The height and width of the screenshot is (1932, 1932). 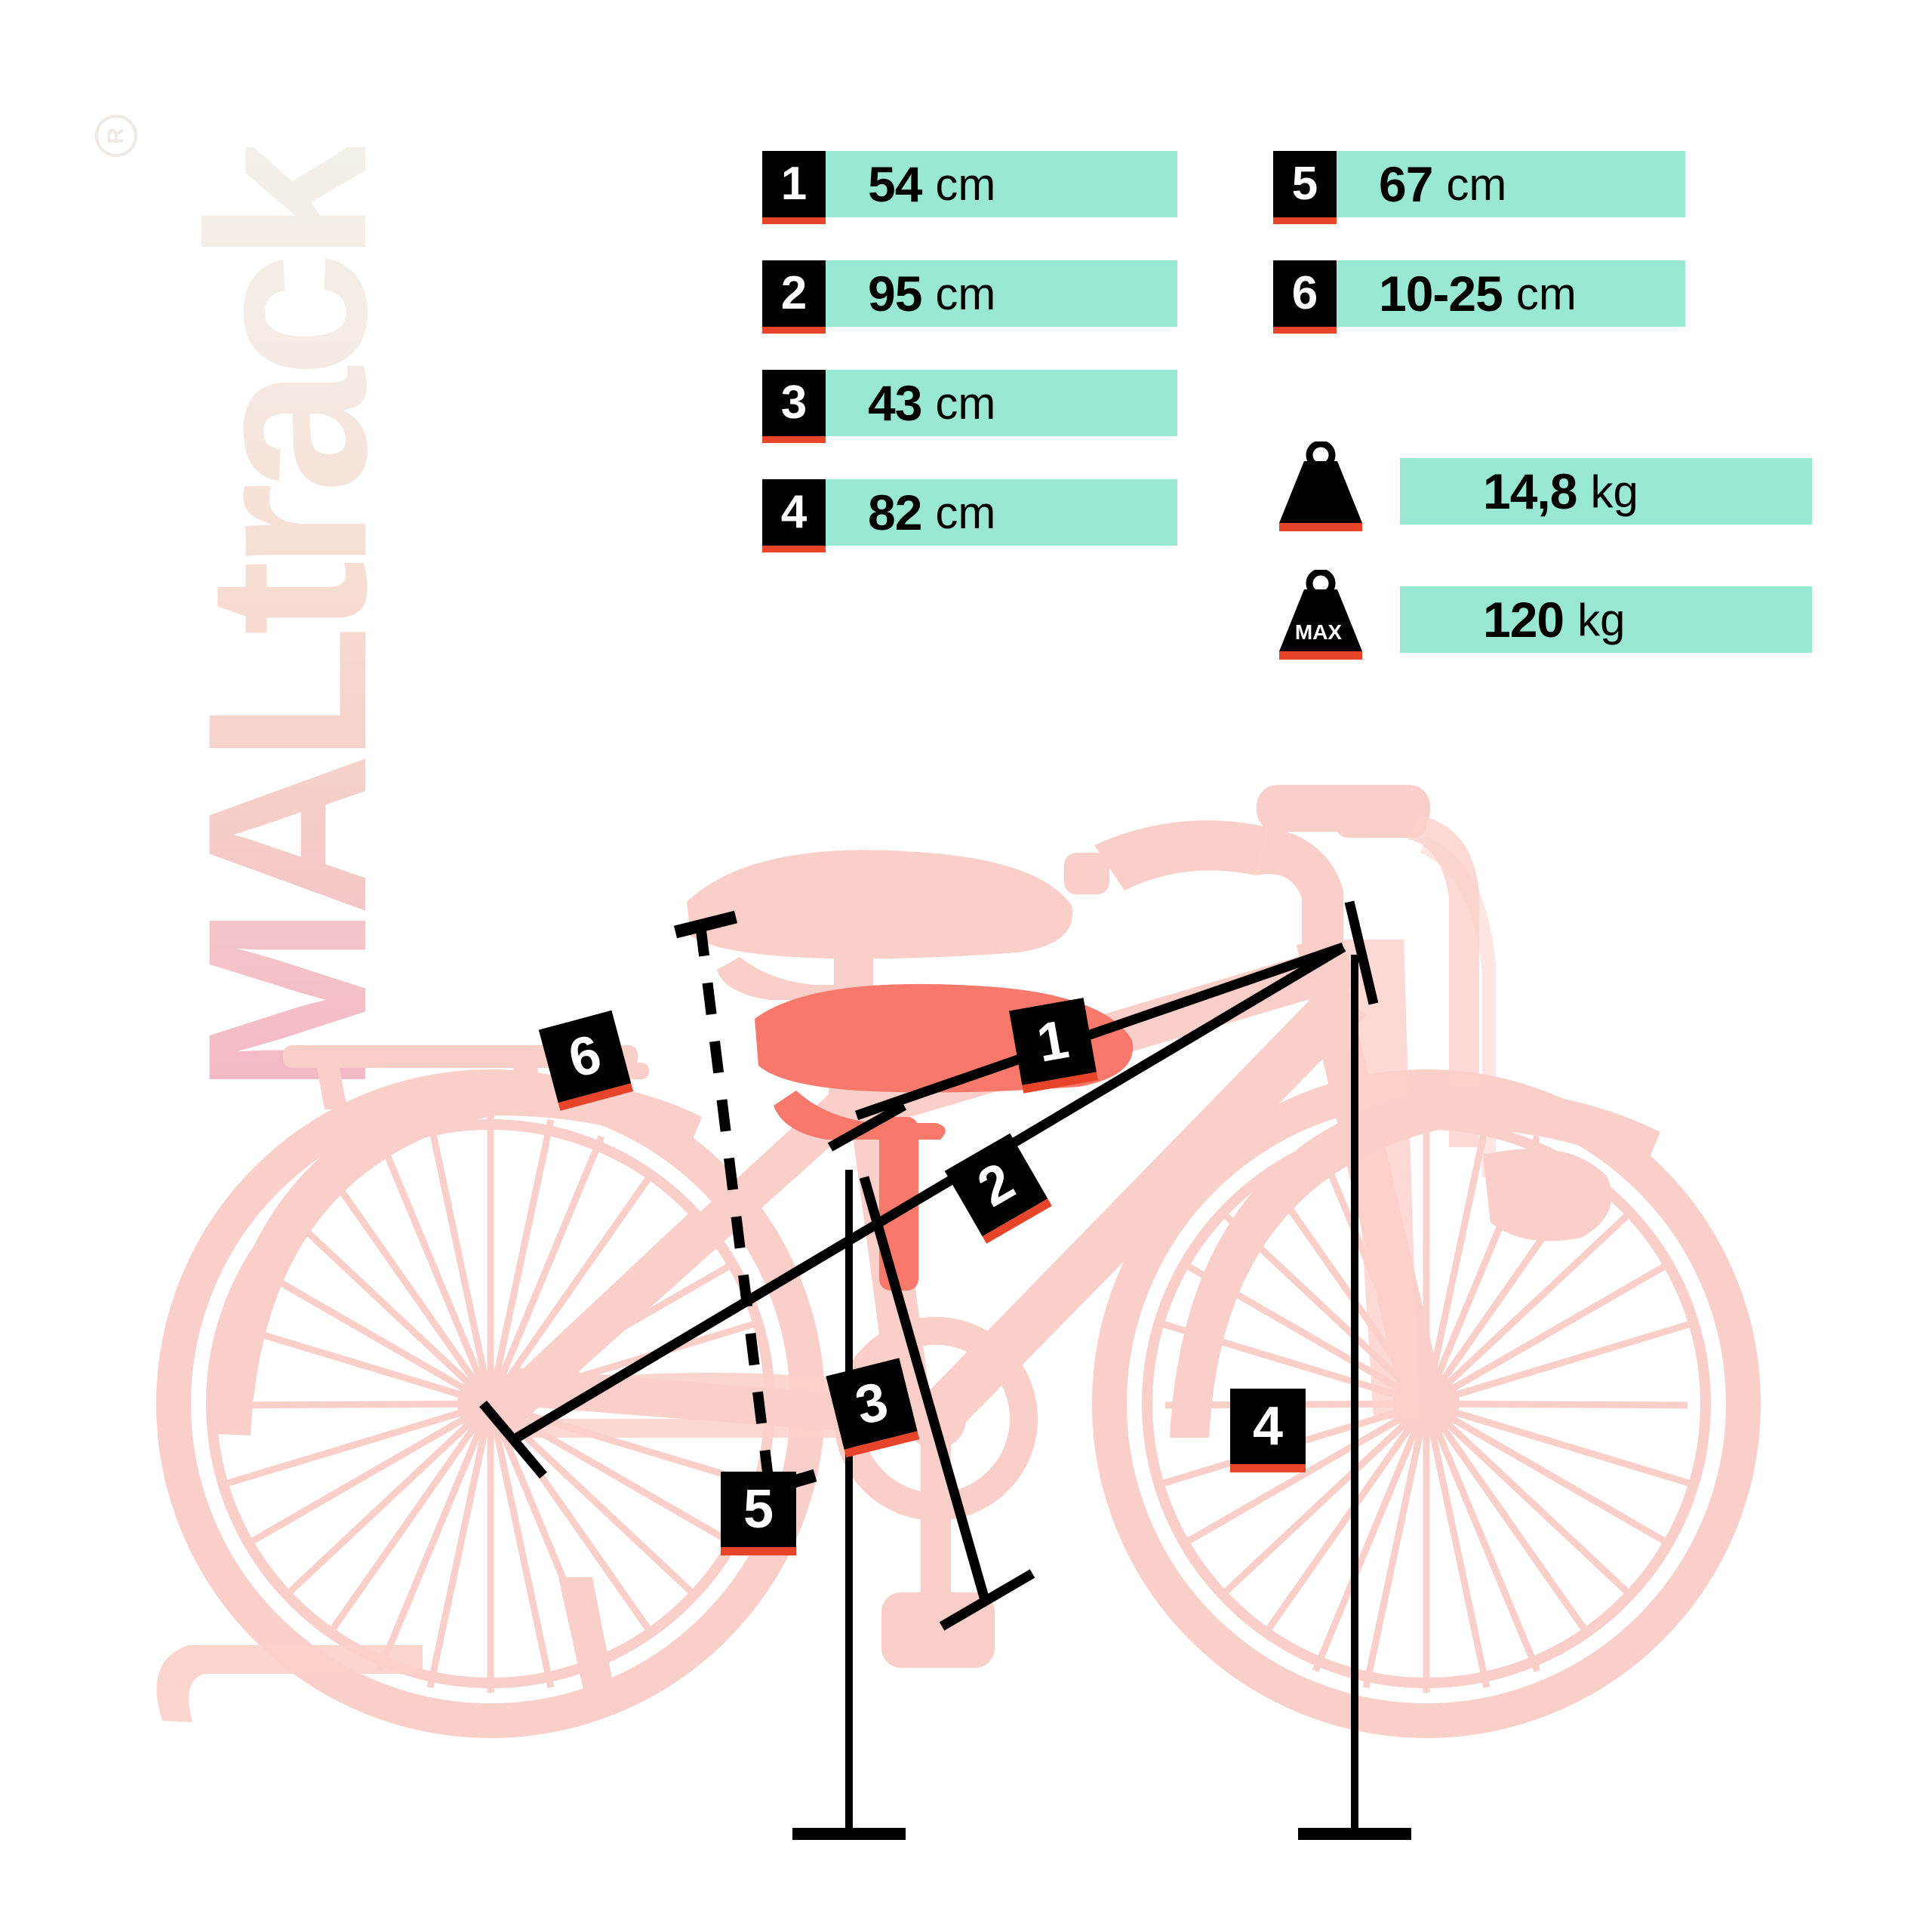 I want to click on weight-value-max: 120, so click(x=1523, y=620).